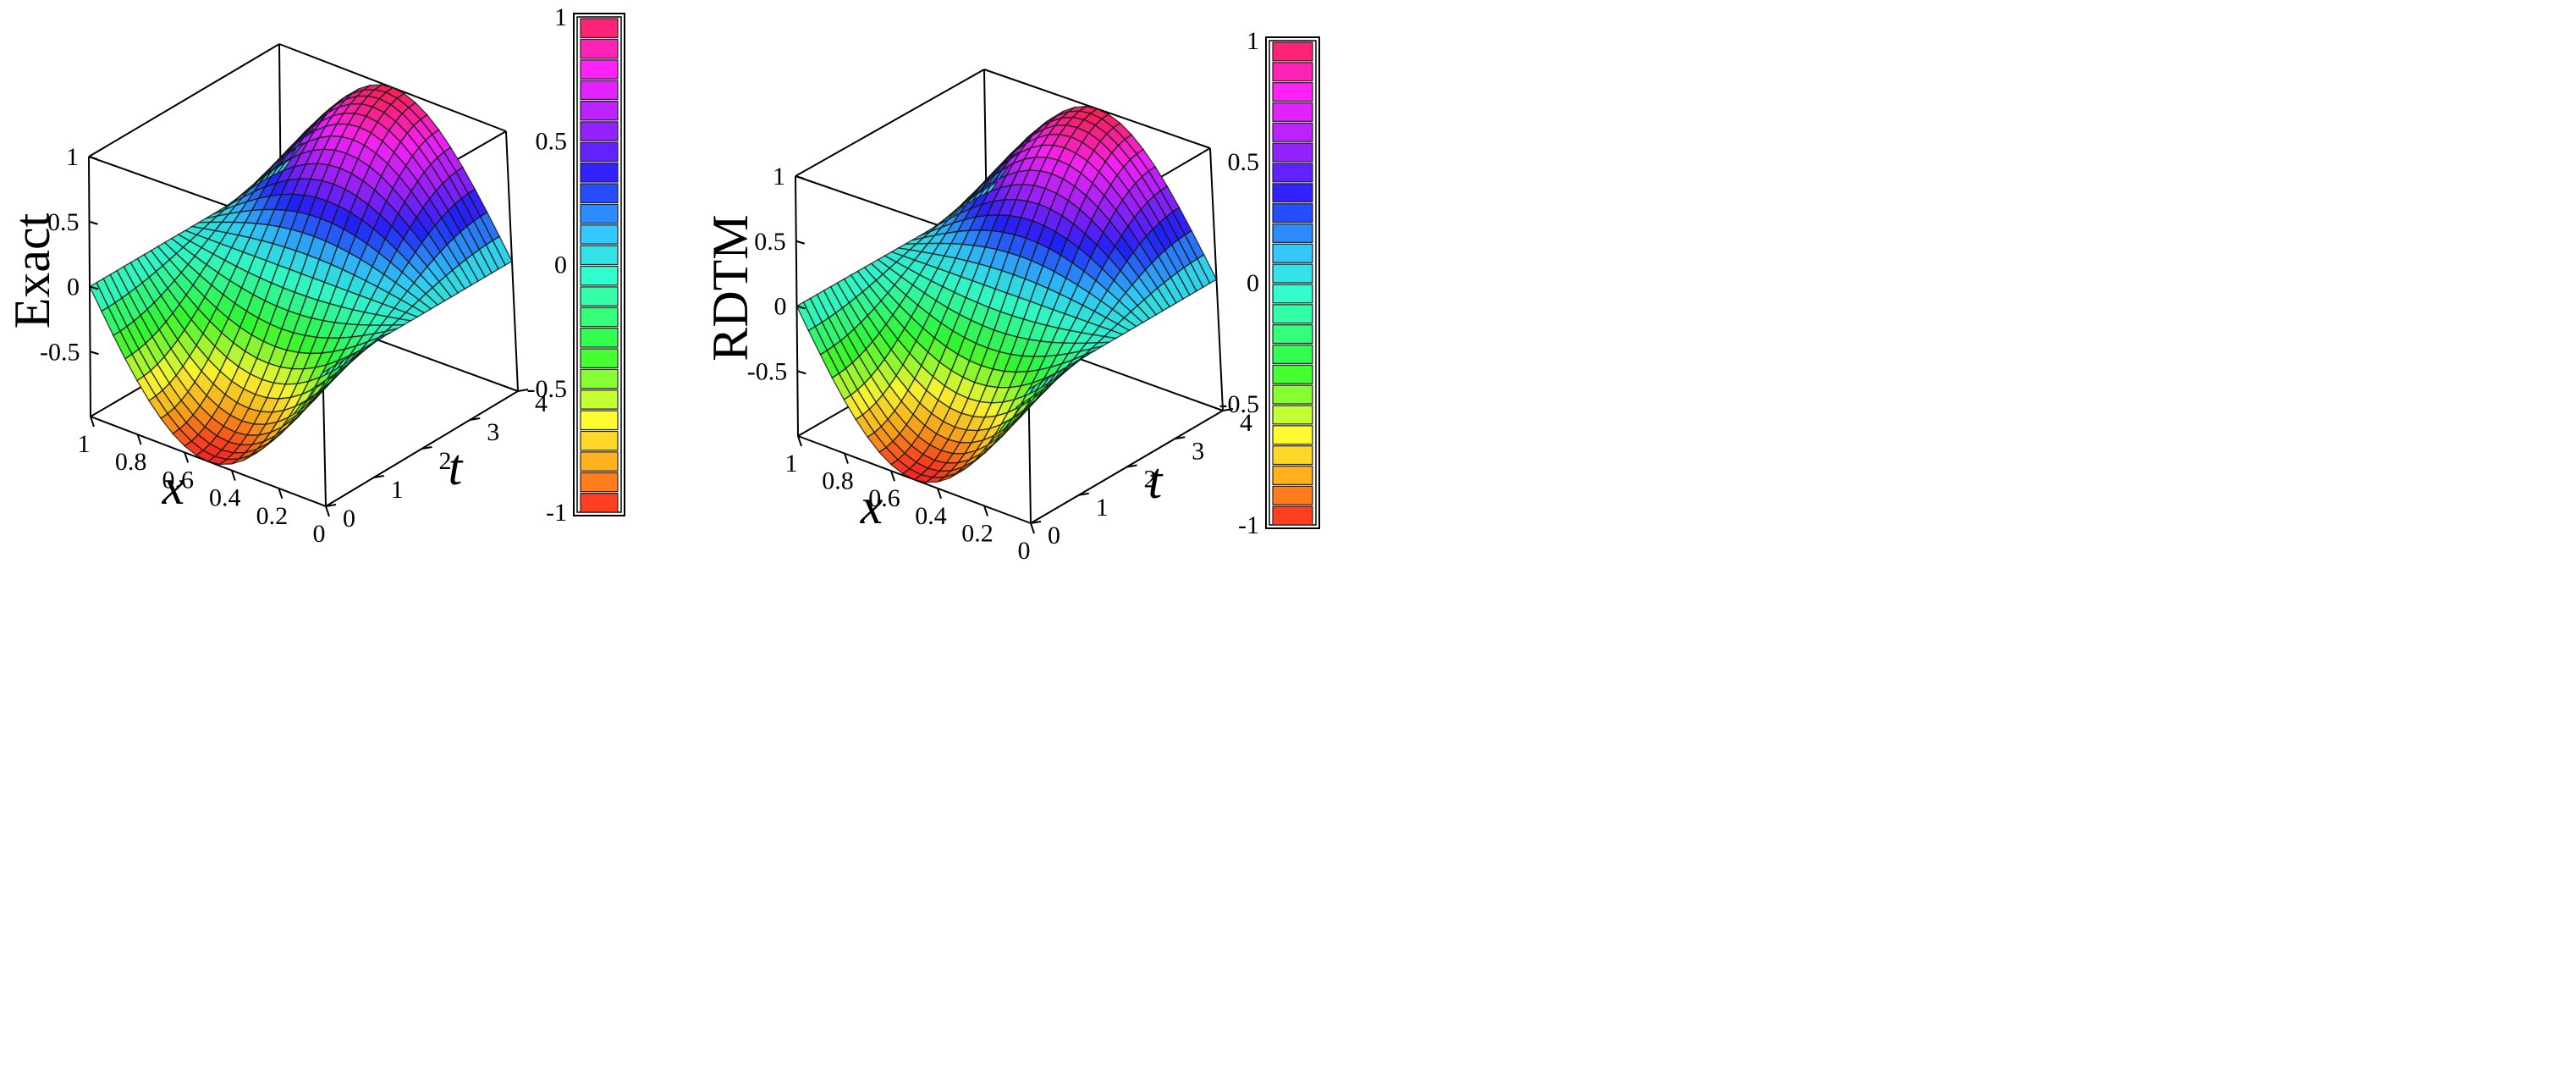 Image resolution: width=2576 pixels, height=1071 pixels. Describe the element at coordinates (776, 274) in the screenshot. I see `z-axis-ticks: 1 0.5 0 -0.5` at that location.